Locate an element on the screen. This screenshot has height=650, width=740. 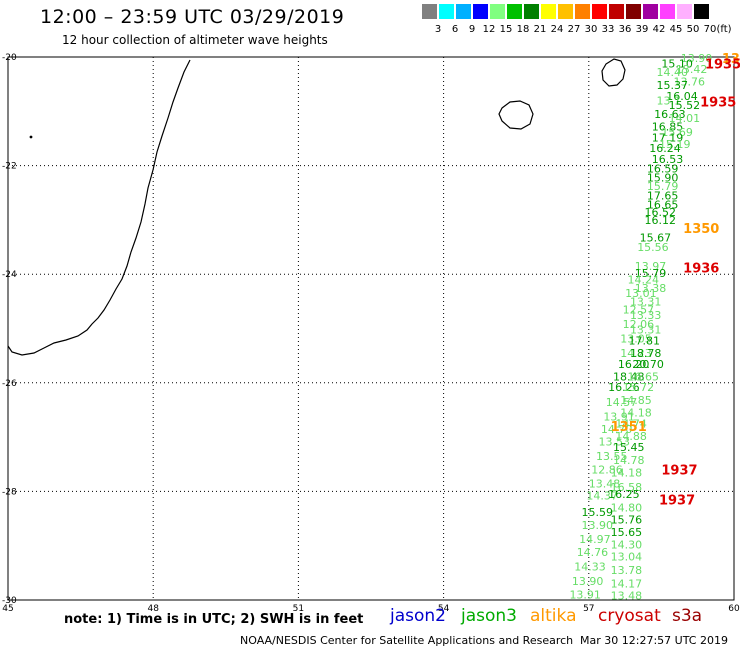
wave-height-value: 14.85 is located at coordinates (636, 400).